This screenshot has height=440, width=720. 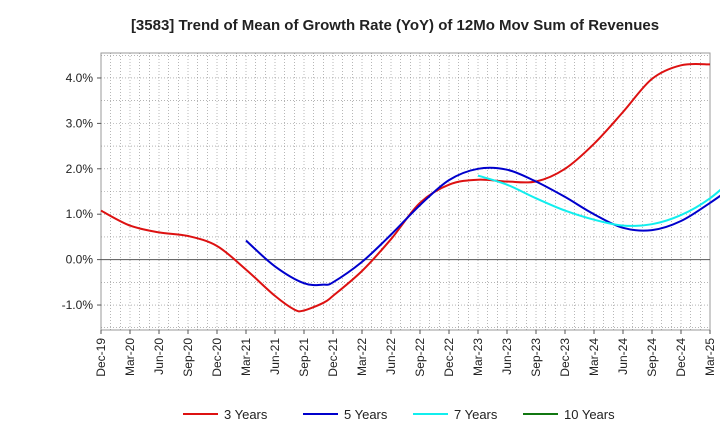 I want to click on y-tick-label: 1.0%, so click(x=80, y=214).